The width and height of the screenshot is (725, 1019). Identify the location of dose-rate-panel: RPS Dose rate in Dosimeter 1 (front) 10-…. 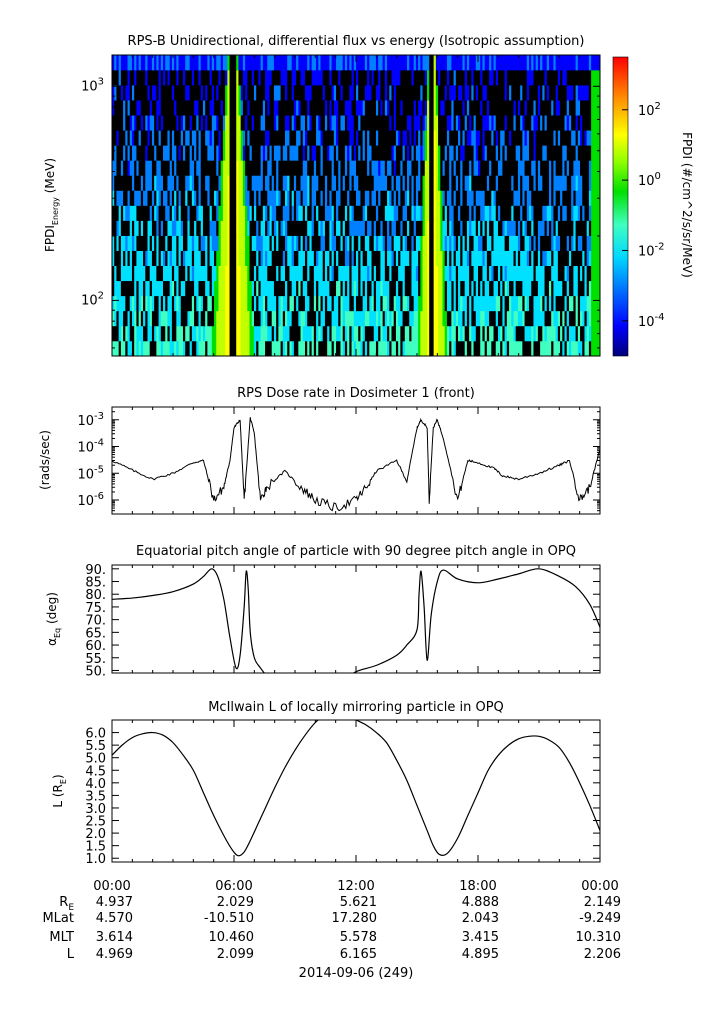
(319, 450).